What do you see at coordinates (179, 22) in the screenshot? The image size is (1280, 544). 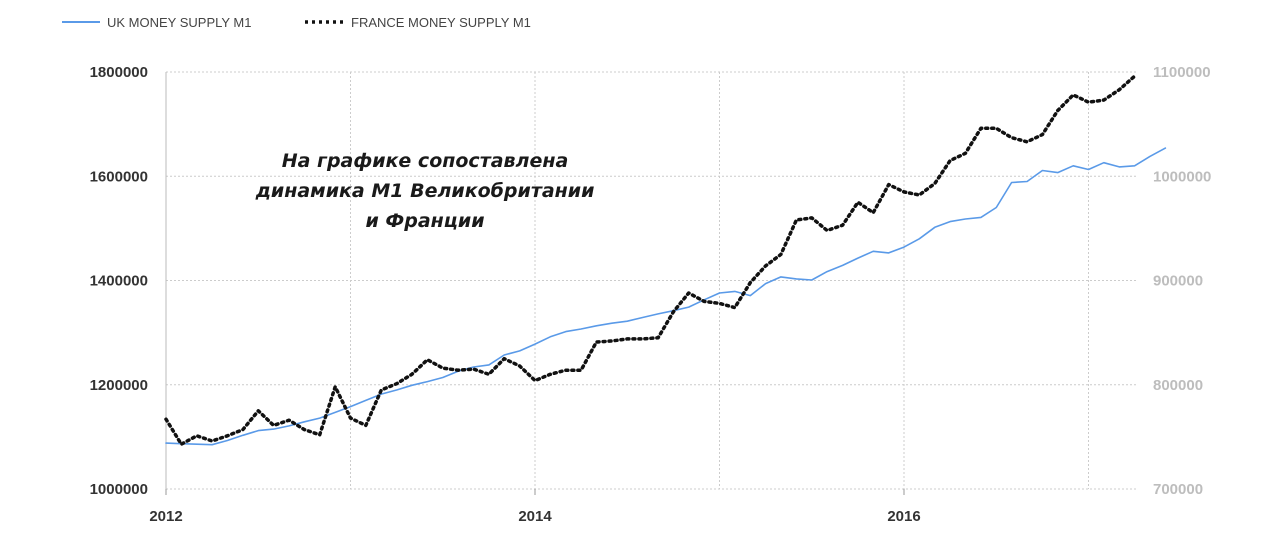 I see `legend-label-uk: UK MONEY SUPPLY M1` at bounding box center [179, 22].